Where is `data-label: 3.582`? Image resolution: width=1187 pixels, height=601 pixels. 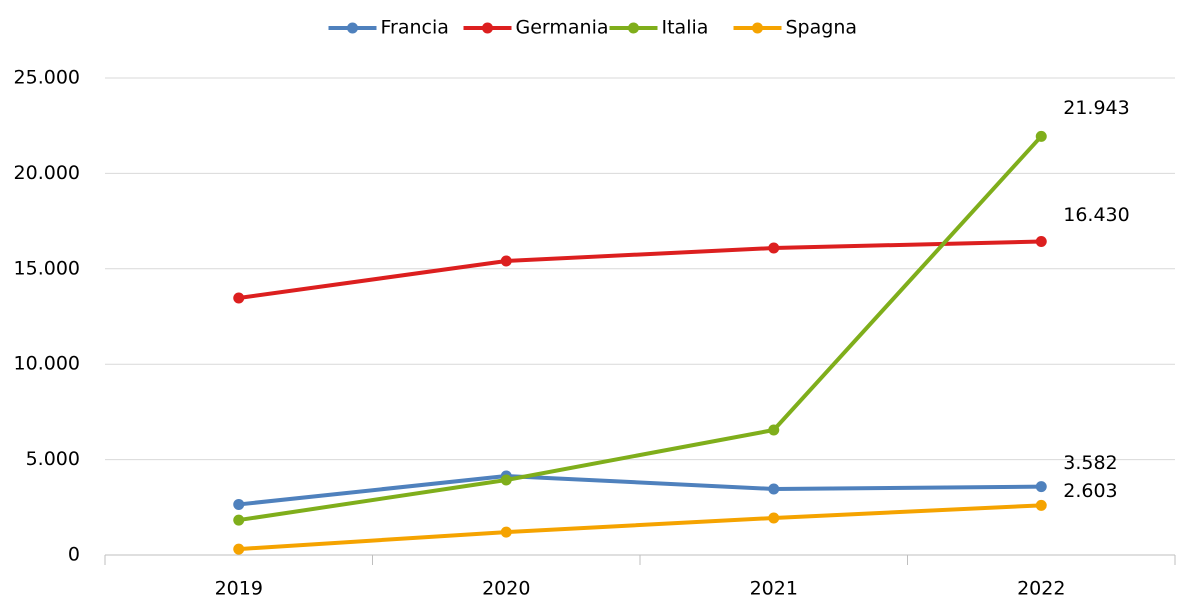 data-label: 3.582 is located at coordinates (1090, 463).